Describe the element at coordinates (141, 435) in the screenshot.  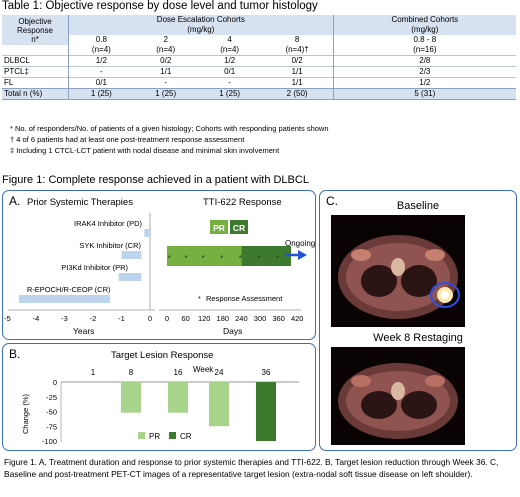
I see `legend-pr-swatch` at that location.